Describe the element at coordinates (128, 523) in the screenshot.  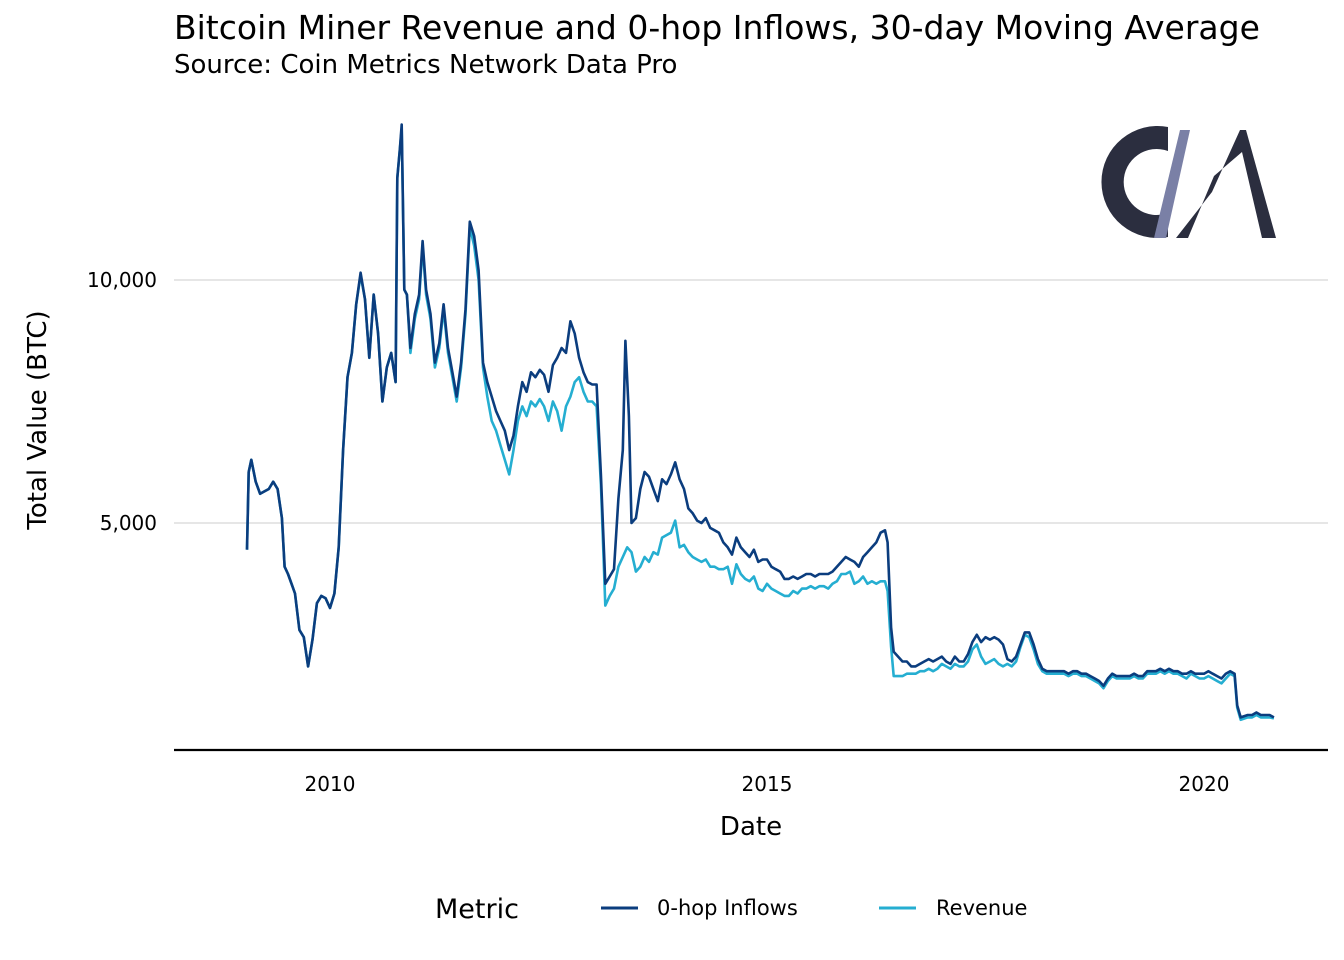
I see `y-tick-label: 5,000` at that location.